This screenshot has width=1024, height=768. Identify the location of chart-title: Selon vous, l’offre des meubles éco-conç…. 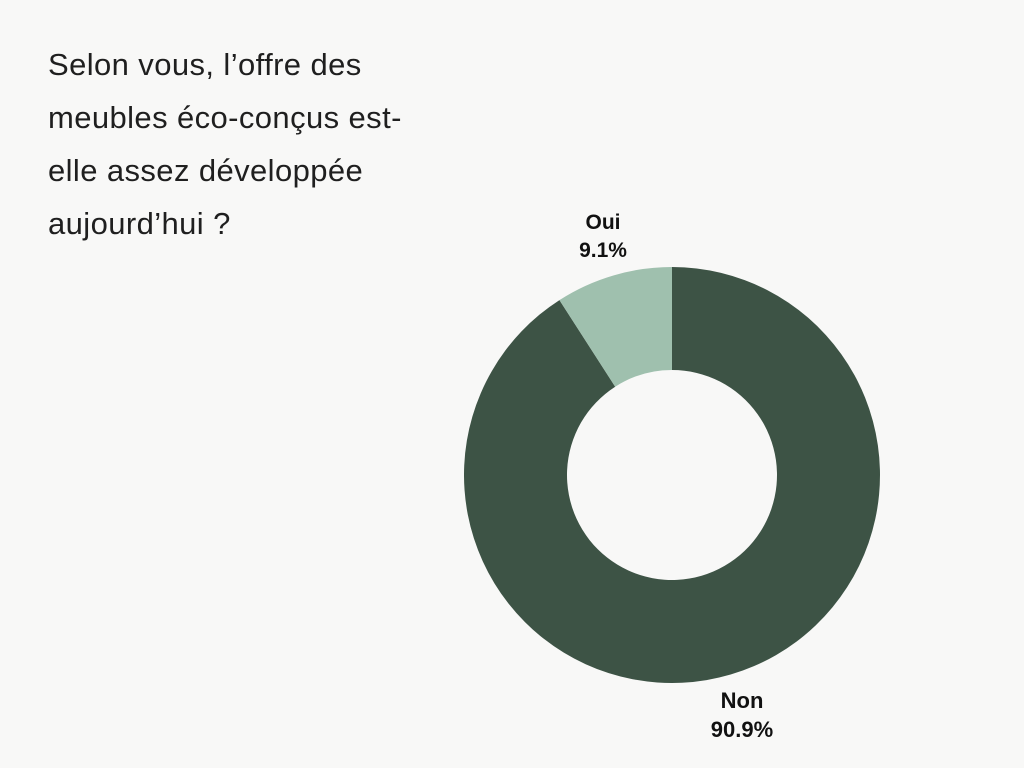
(225, 144).